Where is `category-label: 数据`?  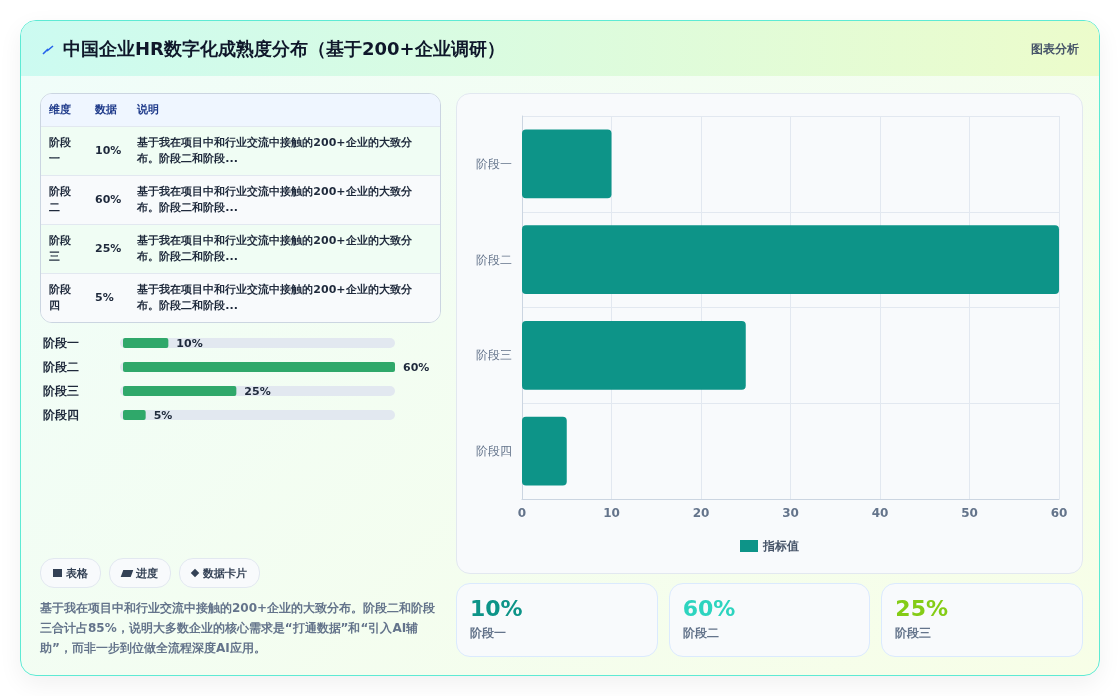 category-label: 数据 is located at coordinates (106, 110).